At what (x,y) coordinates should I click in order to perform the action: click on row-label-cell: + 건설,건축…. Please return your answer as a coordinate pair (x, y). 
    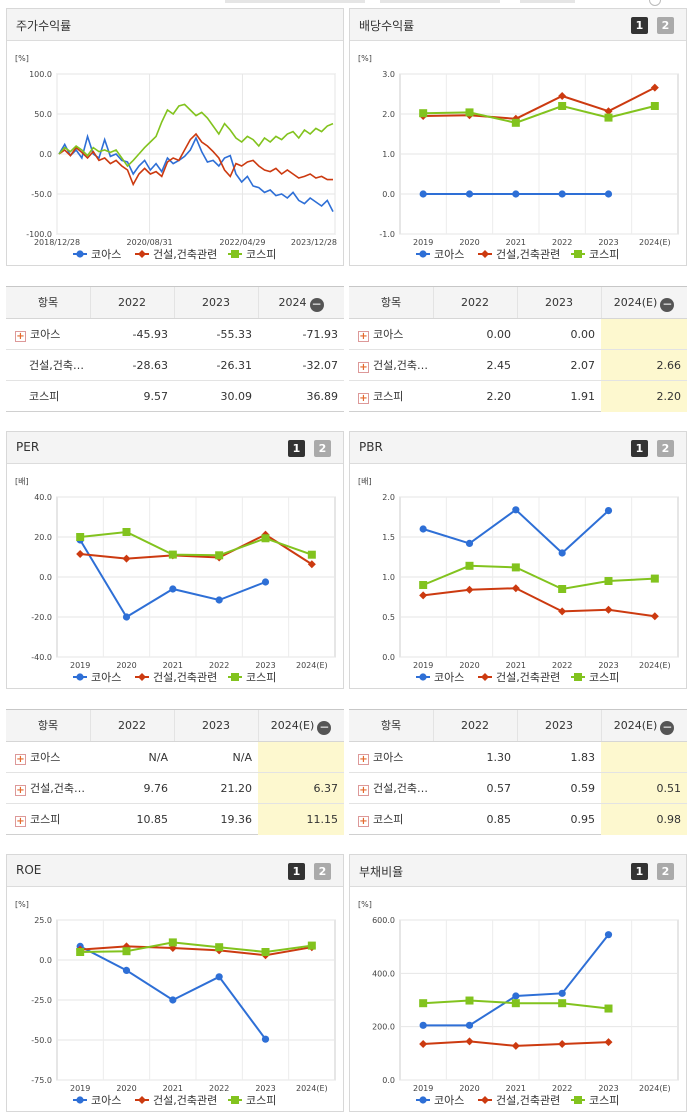
    Looking at the image, I should click on (48, 788).